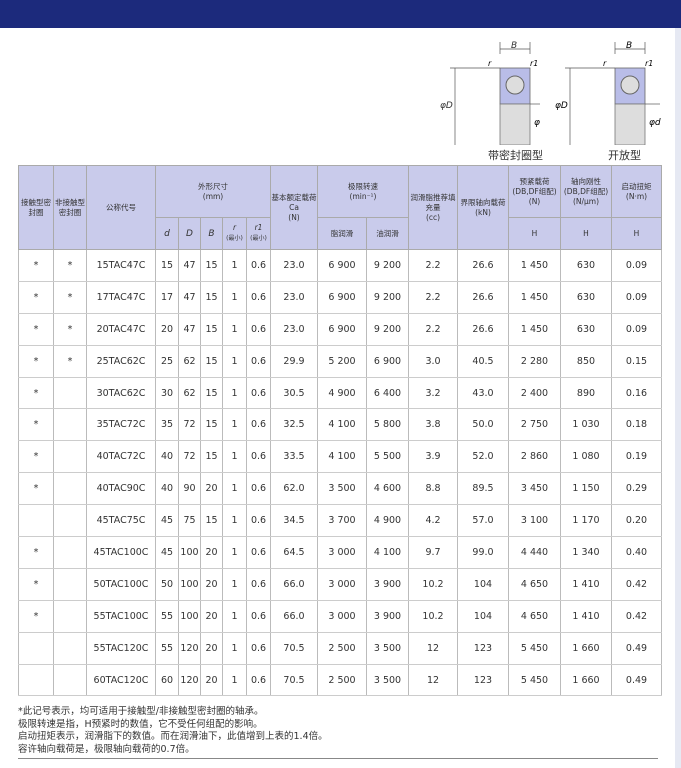  What do you see at coordinates (167, 552) in the screenshot?
I see `table-cell: 45` at bounding box center [167, 552].